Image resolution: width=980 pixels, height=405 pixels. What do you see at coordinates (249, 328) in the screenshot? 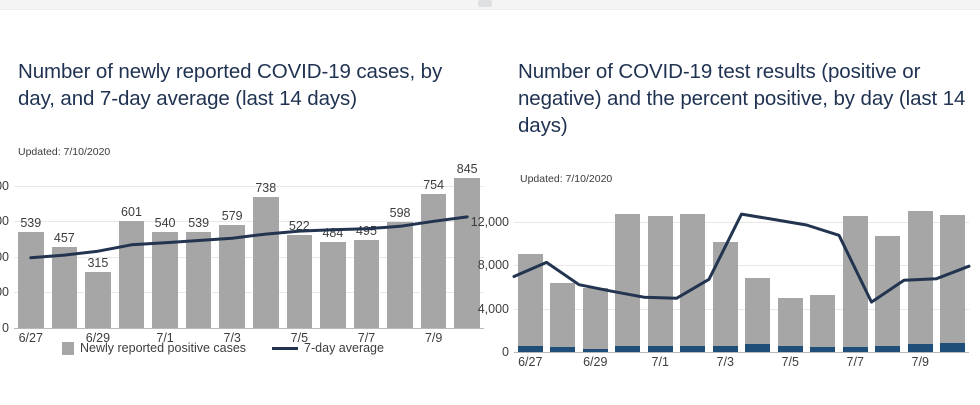
I see `x-axis-line` at bounding box center [249, 328].